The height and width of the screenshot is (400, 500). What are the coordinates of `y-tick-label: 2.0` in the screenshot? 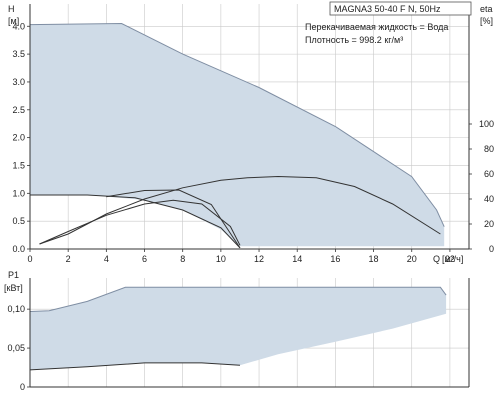 It's located at (18, 138).